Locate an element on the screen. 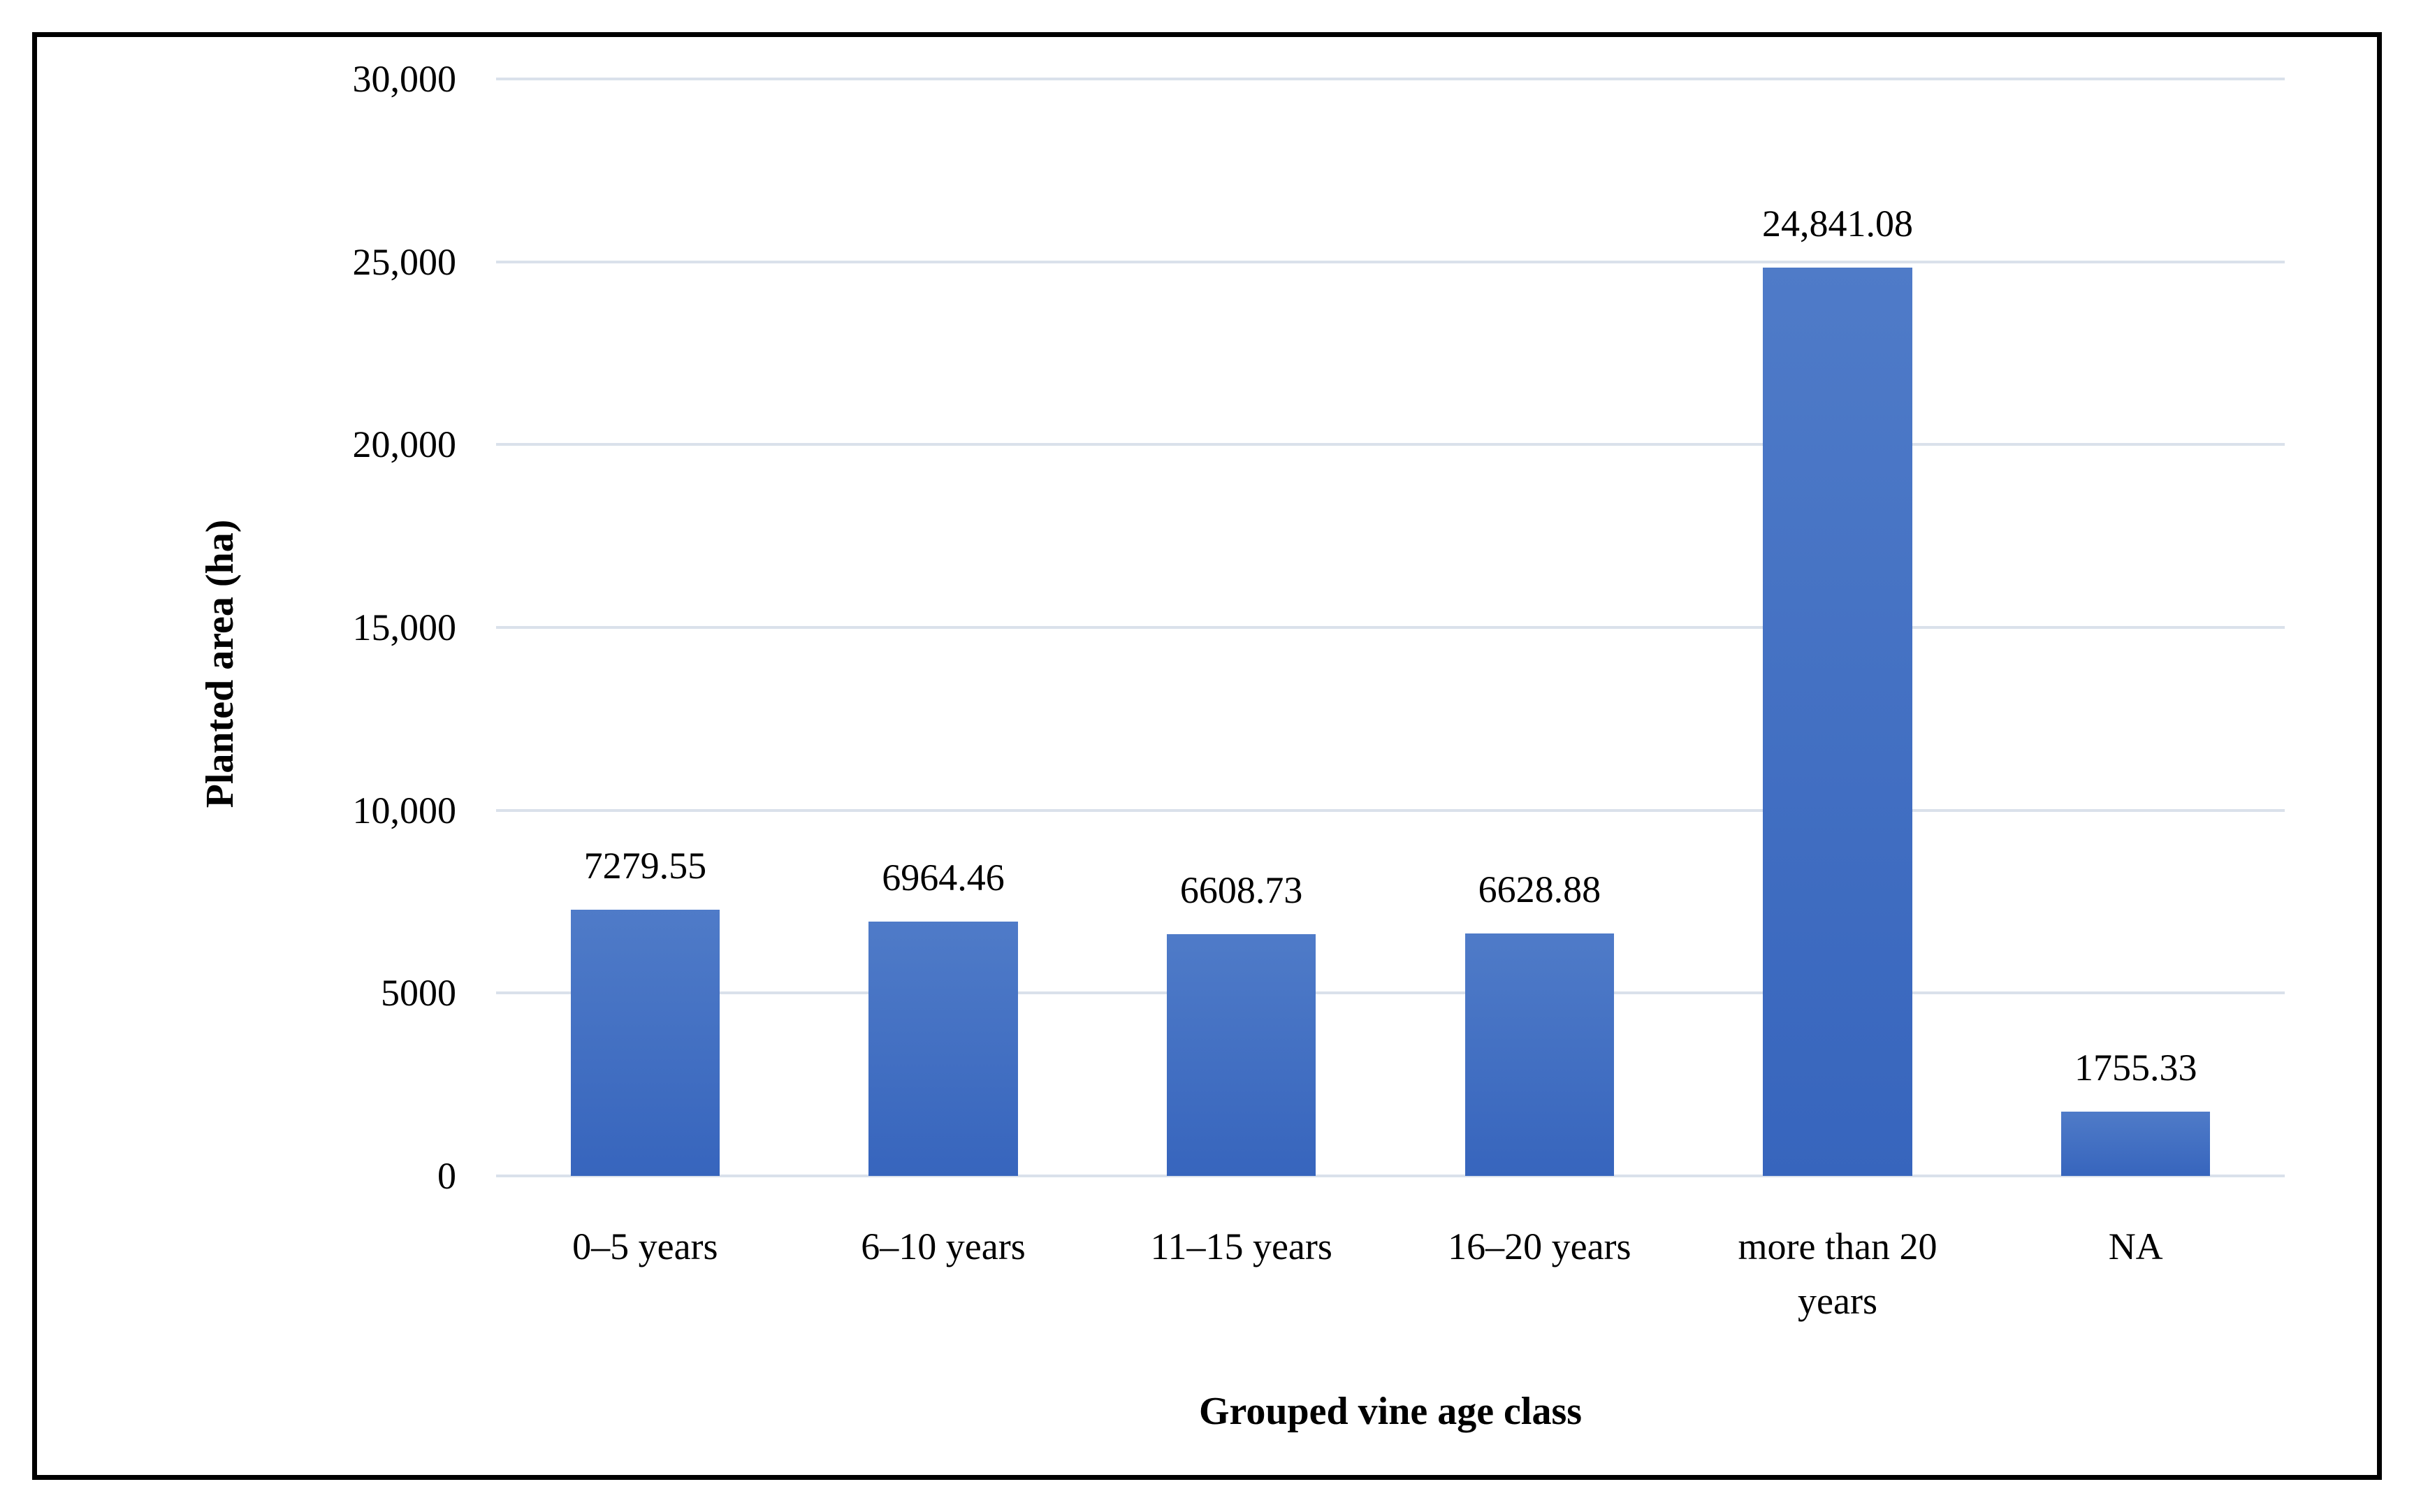 This screenshot has width=2414, height=1512. bar-data-label: 7279.55 is located at coordinates (645, 866).